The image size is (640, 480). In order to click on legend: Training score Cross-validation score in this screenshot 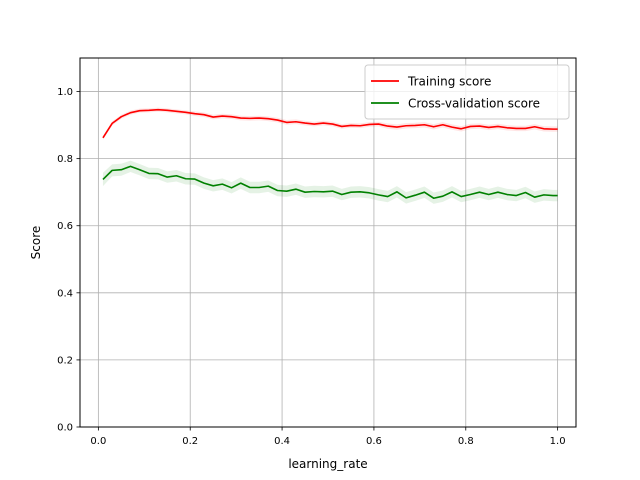, I will do `click(467, 92)`.